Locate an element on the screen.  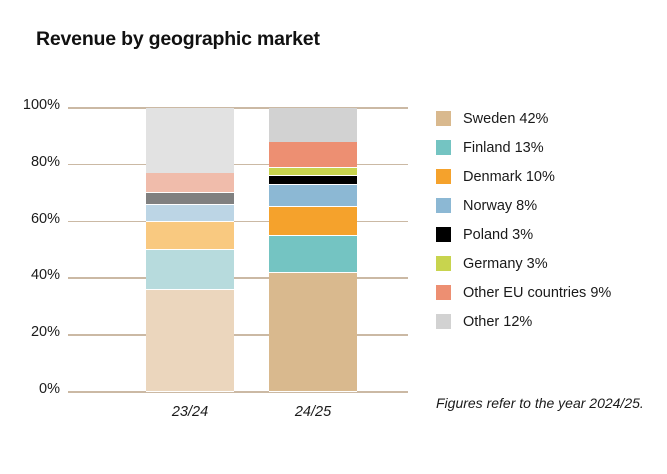
legend-item-label: Norway 8% is located at coordinates (500, 205).